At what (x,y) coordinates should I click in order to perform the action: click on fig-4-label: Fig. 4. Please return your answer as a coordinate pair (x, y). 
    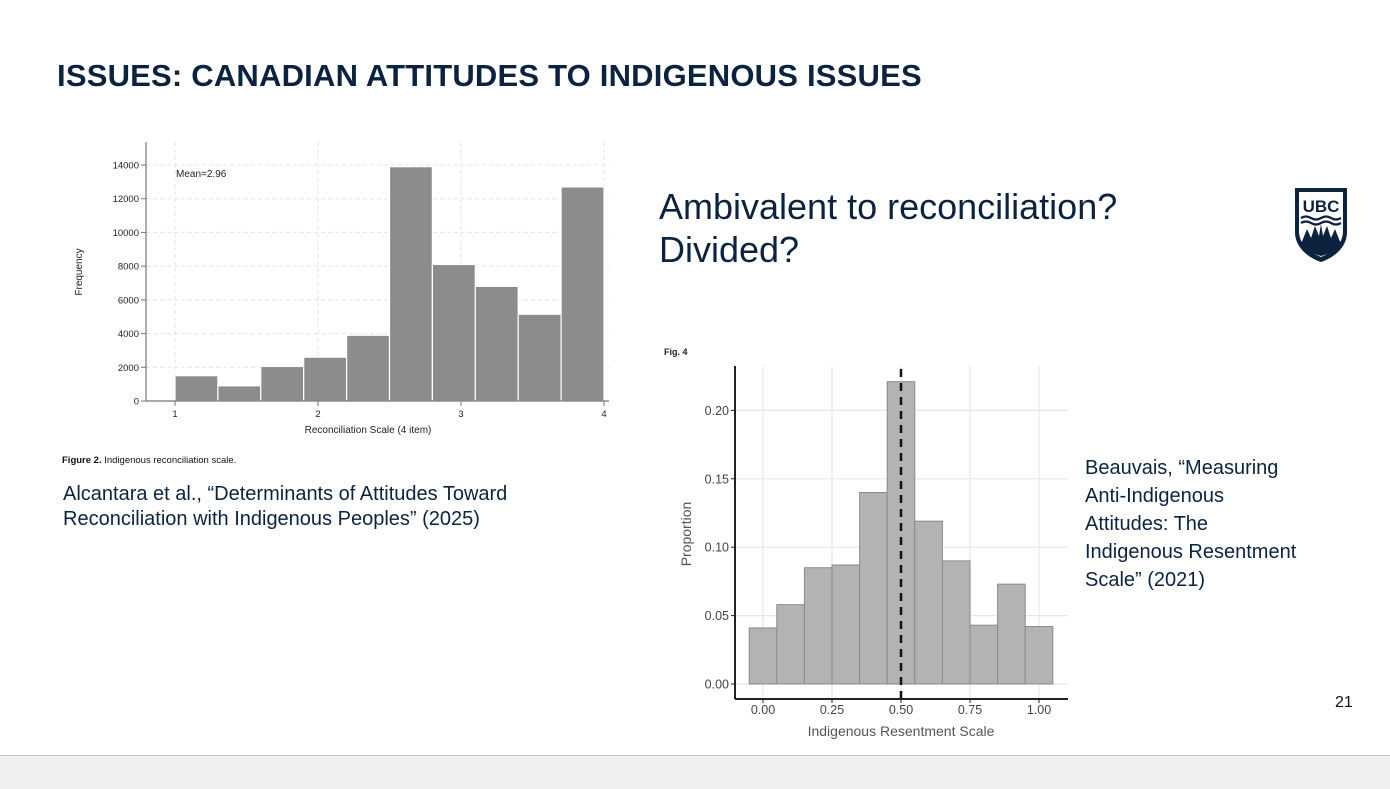
    Looking at the image, I should click on (676, 352).